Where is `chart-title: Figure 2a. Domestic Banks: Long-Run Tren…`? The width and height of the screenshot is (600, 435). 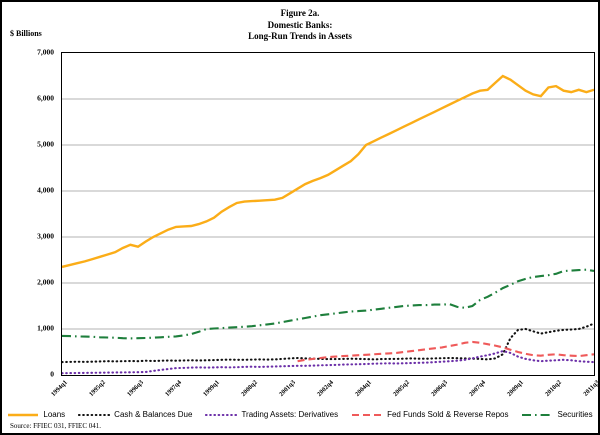 chart-title: Figure 2a. Domestic Banks: Long-Run Tren… is located at coordinates (300, 25).